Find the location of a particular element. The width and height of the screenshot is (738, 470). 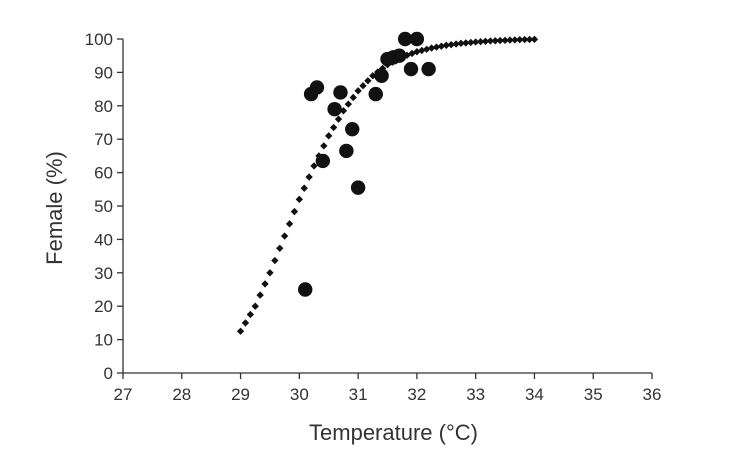

y-tick-label: 30 is located at coordinates (103, 273).